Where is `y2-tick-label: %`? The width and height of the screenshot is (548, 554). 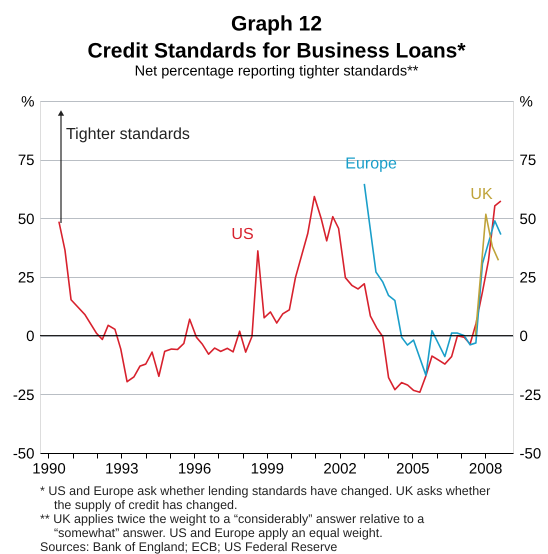 y2-tick-label: % is located at coordinates (526, 102).